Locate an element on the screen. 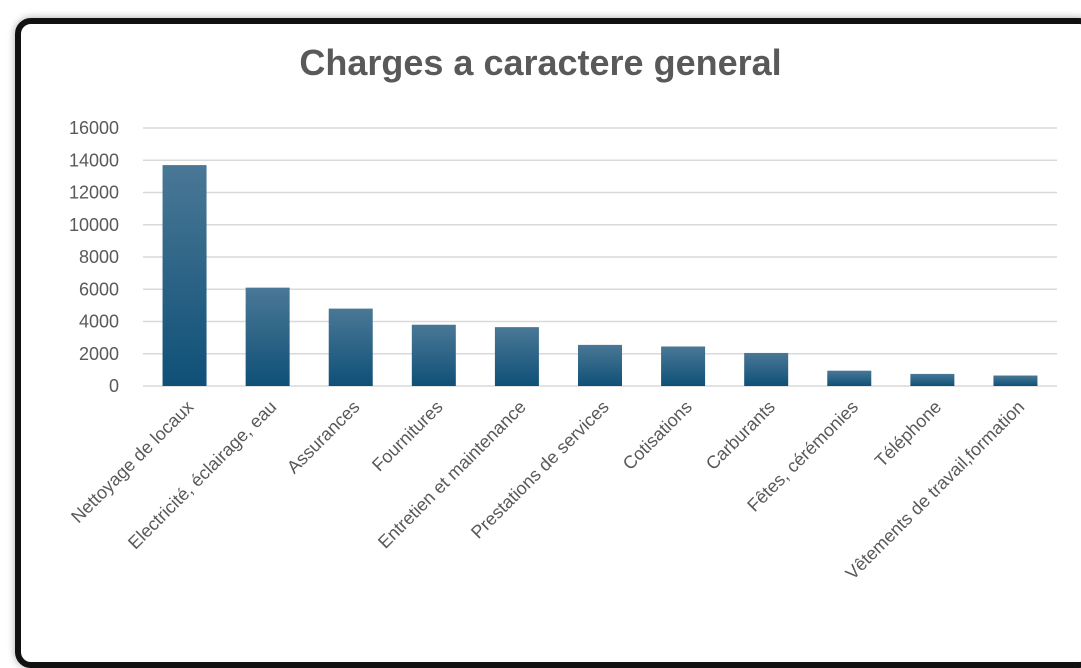  y-tick-label: 6000 is located at coordinates (99, 289).